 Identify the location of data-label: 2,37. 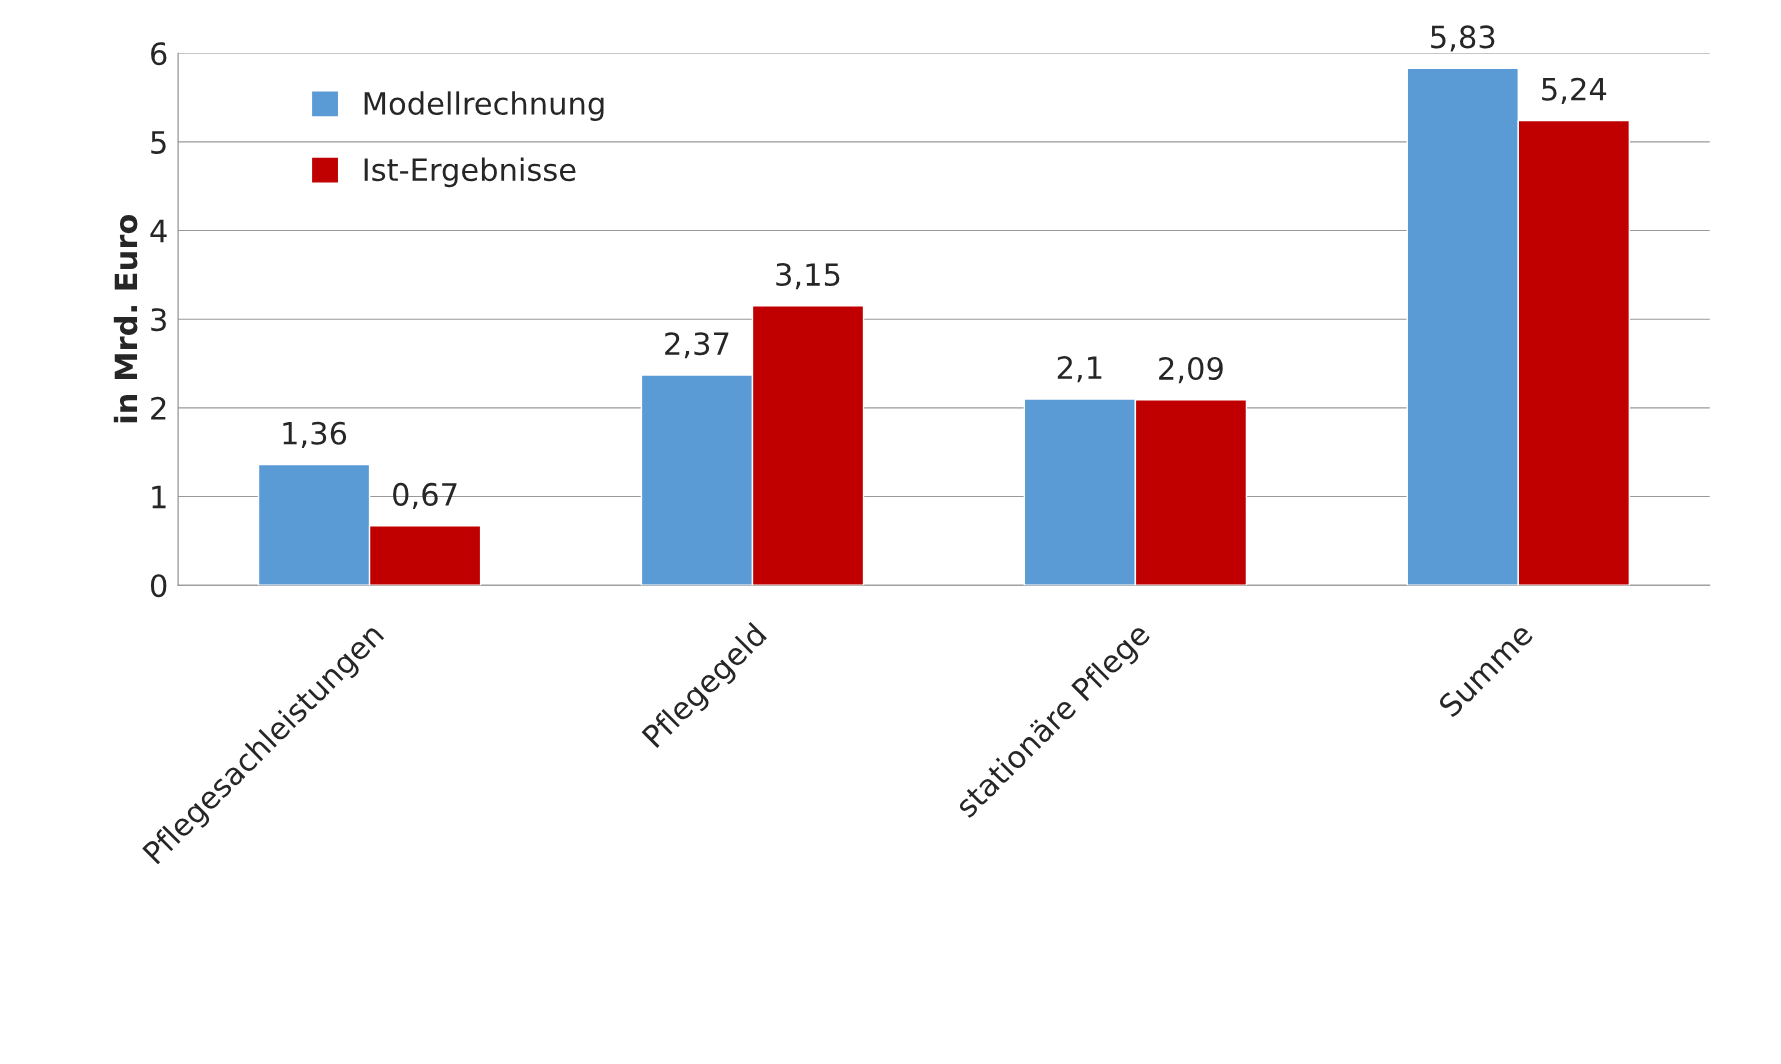
(697, 345).